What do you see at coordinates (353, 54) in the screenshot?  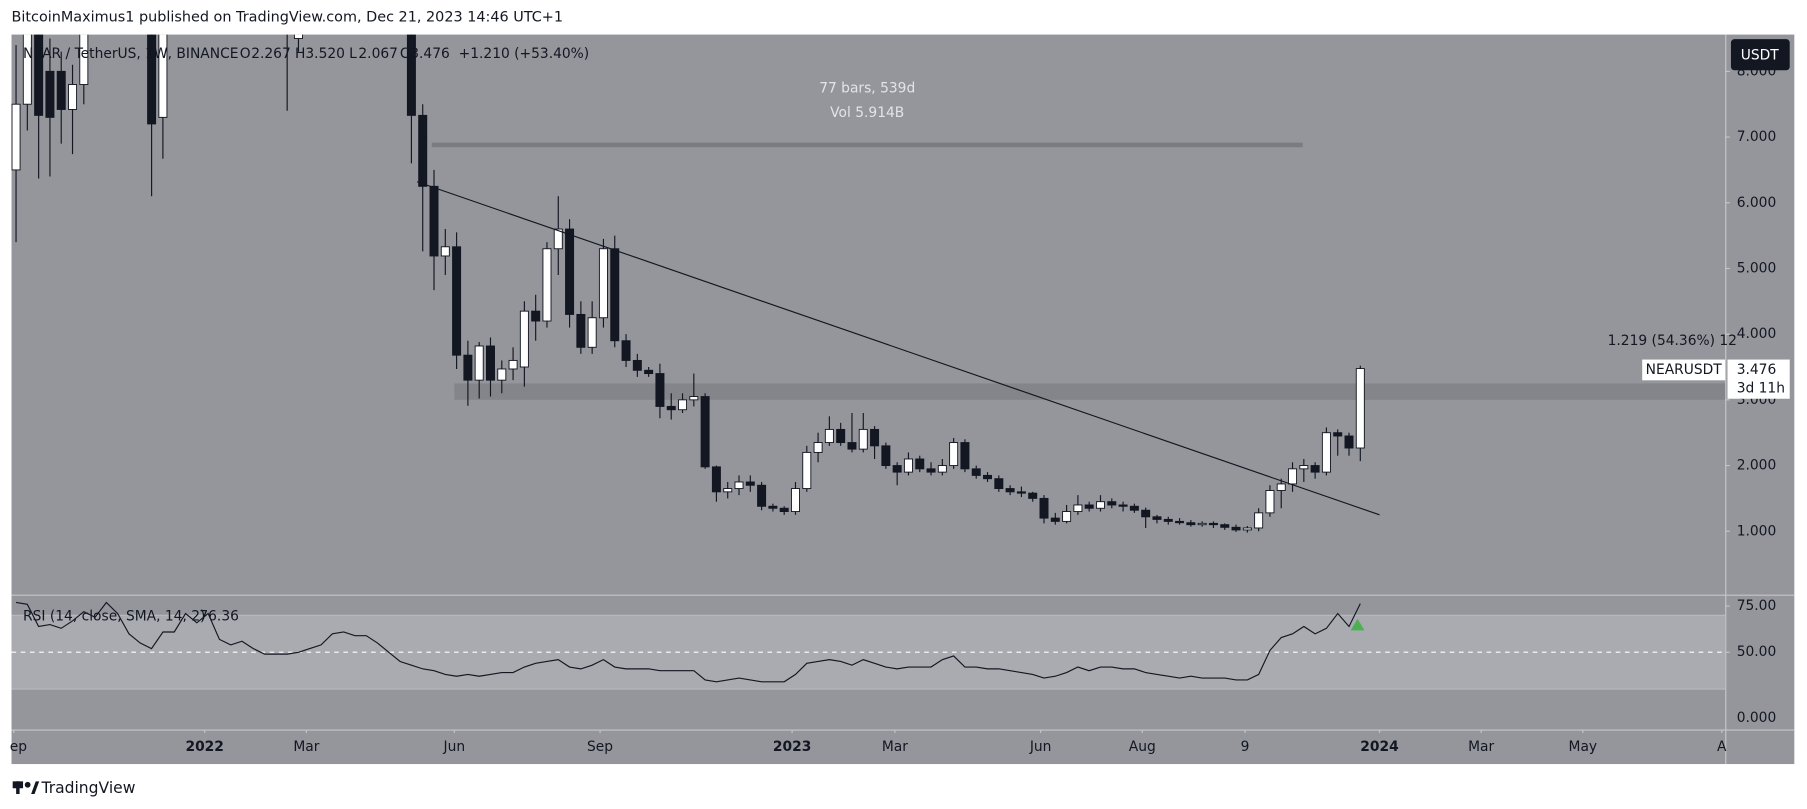 I see `low-letter: L` at bounding box center [353, 54].